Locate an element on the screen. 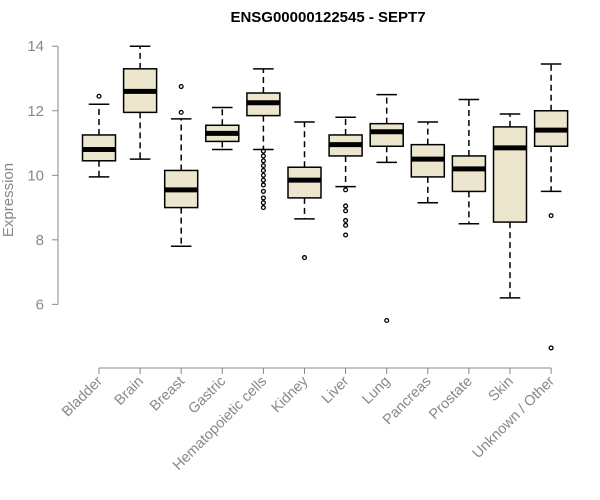 Image resolution: width=600 pixels, height=500 pixels. x-tick-label: Kidney is located at coordinates (290, 394).